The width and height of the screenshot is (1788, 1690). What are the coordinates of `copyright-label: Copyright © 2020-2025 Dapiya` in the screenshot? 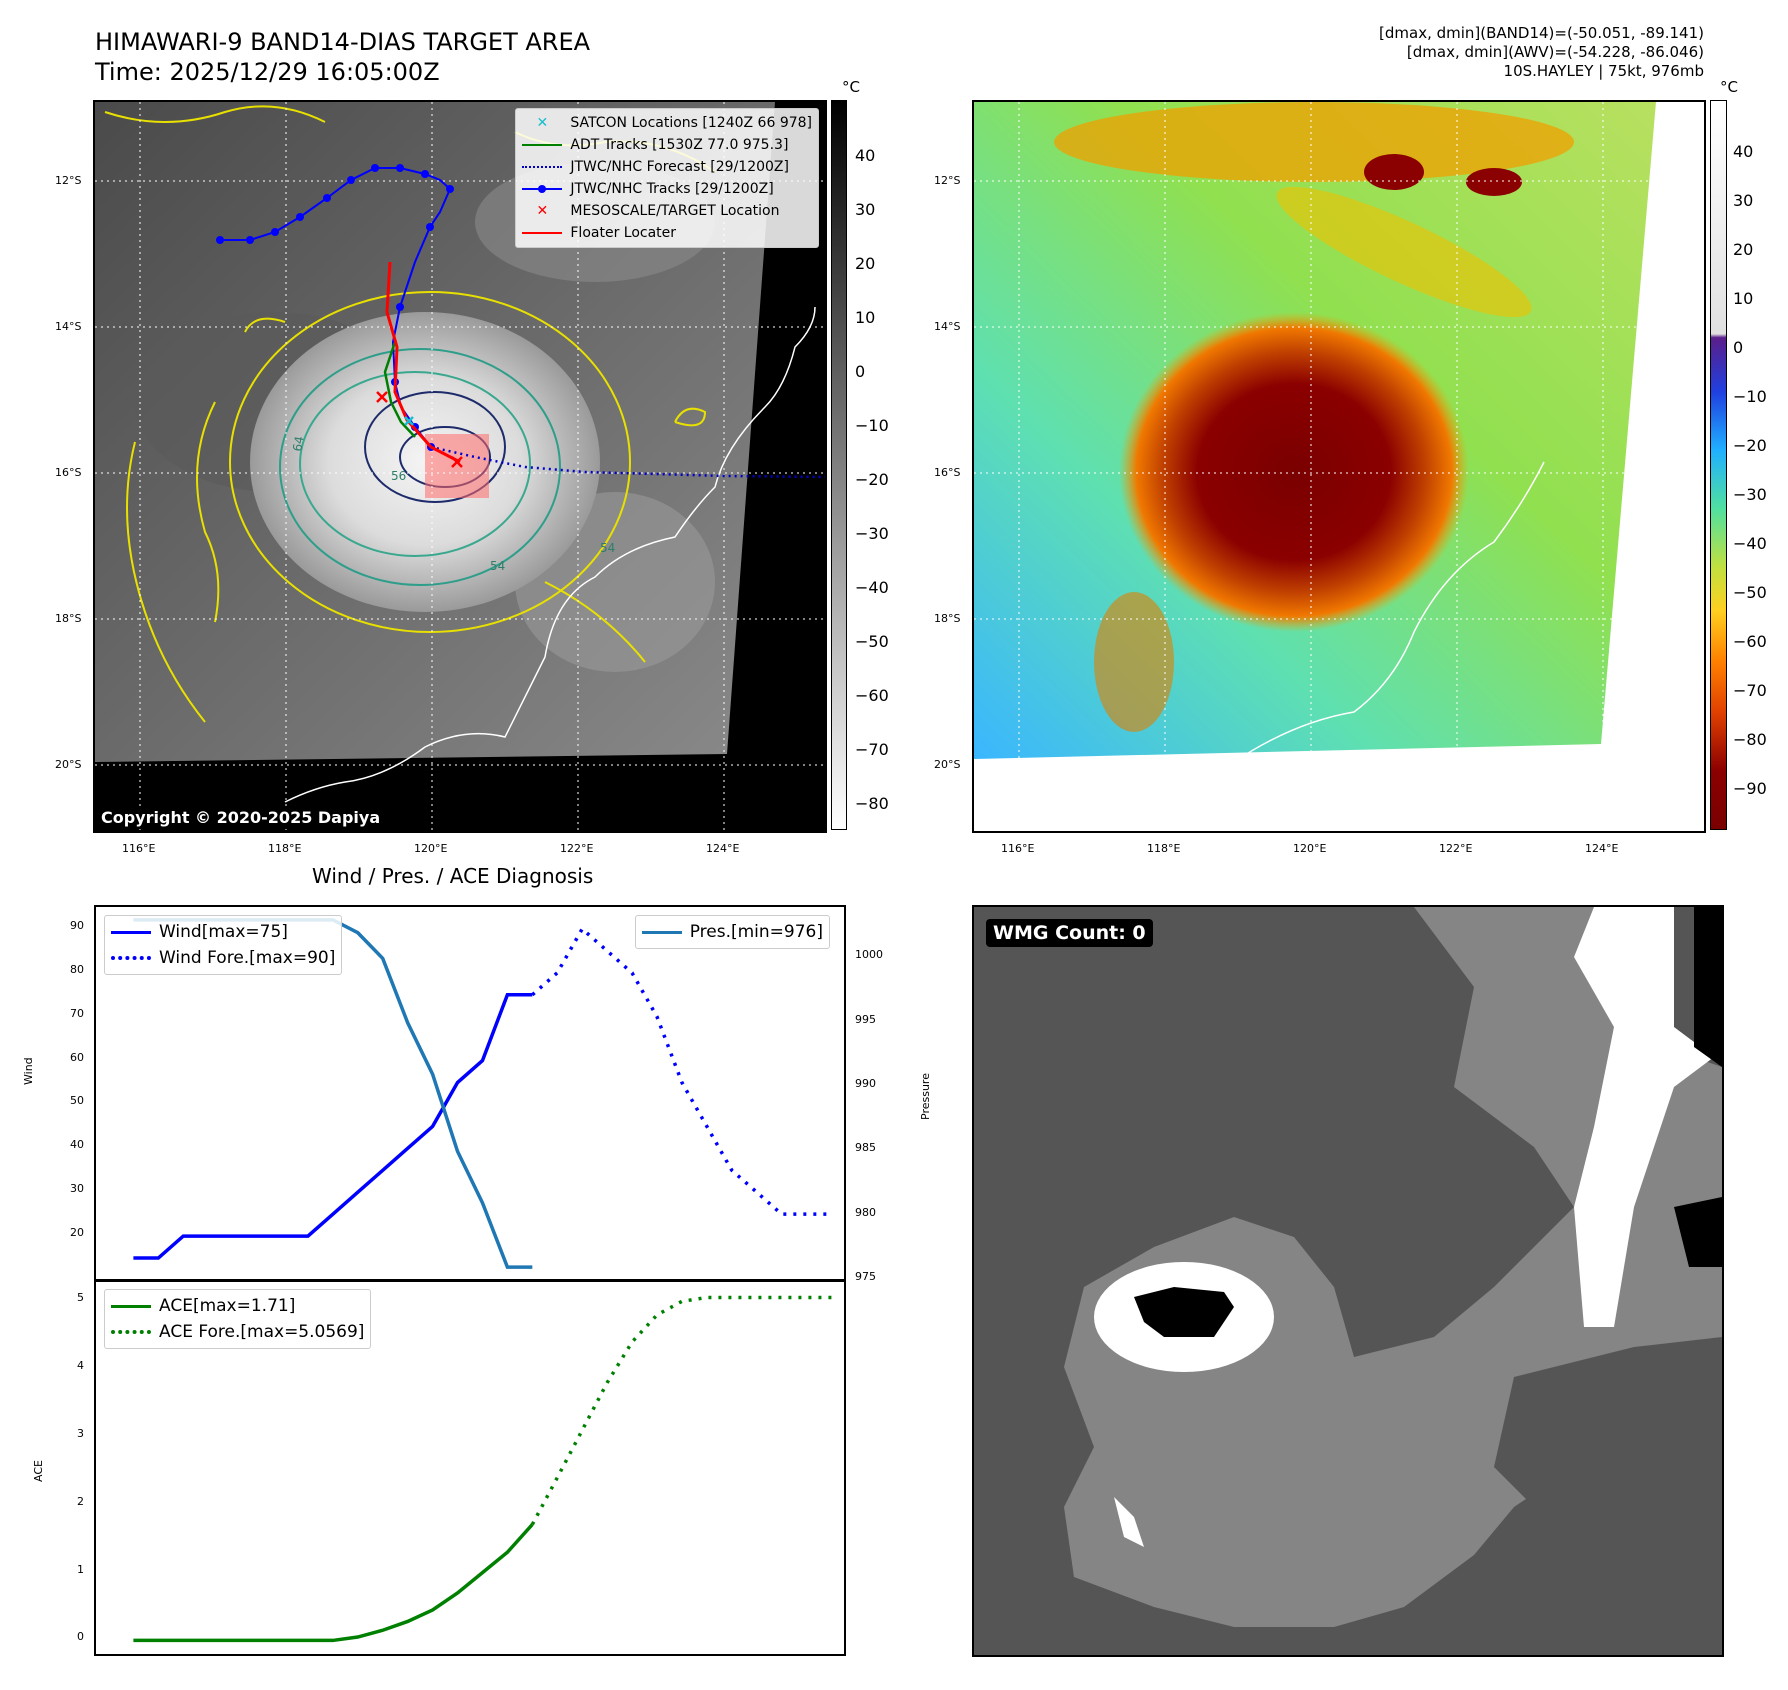 It's located at (241, 817).